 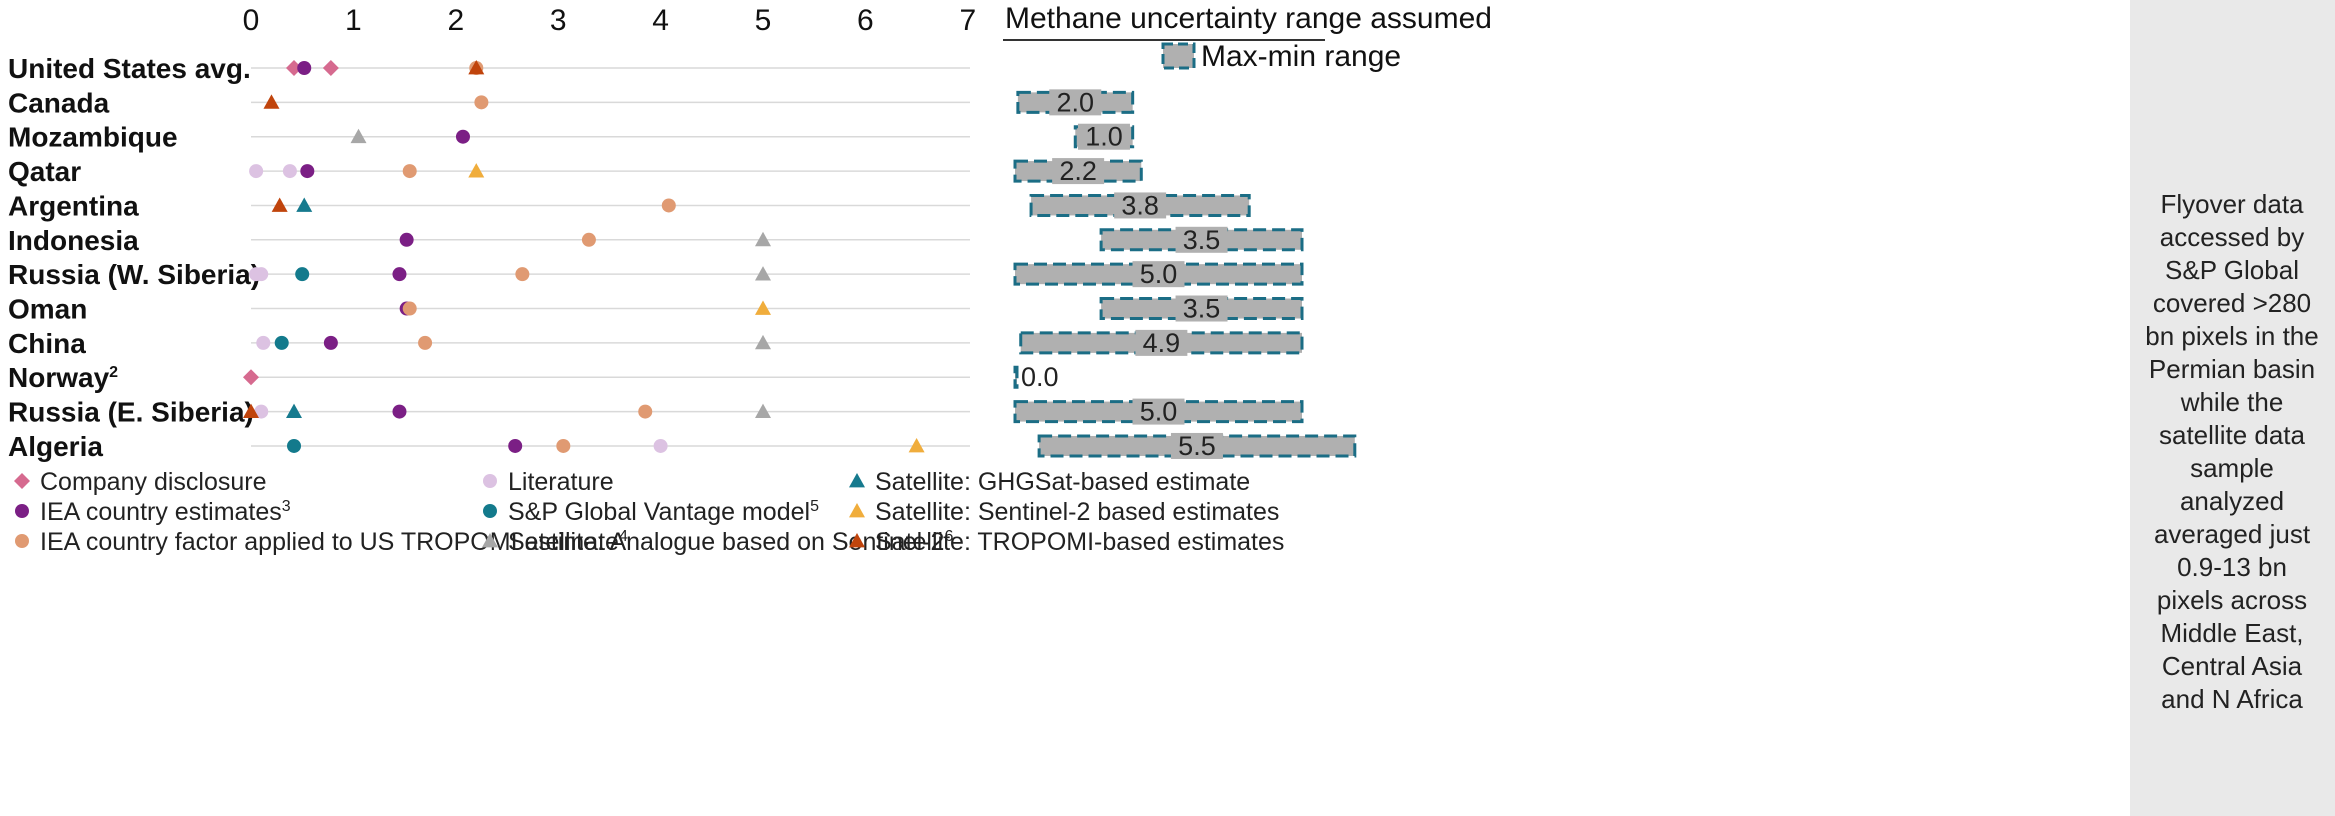 I want to click on range-value-label: 2.0, so click(x=1075, y=102).